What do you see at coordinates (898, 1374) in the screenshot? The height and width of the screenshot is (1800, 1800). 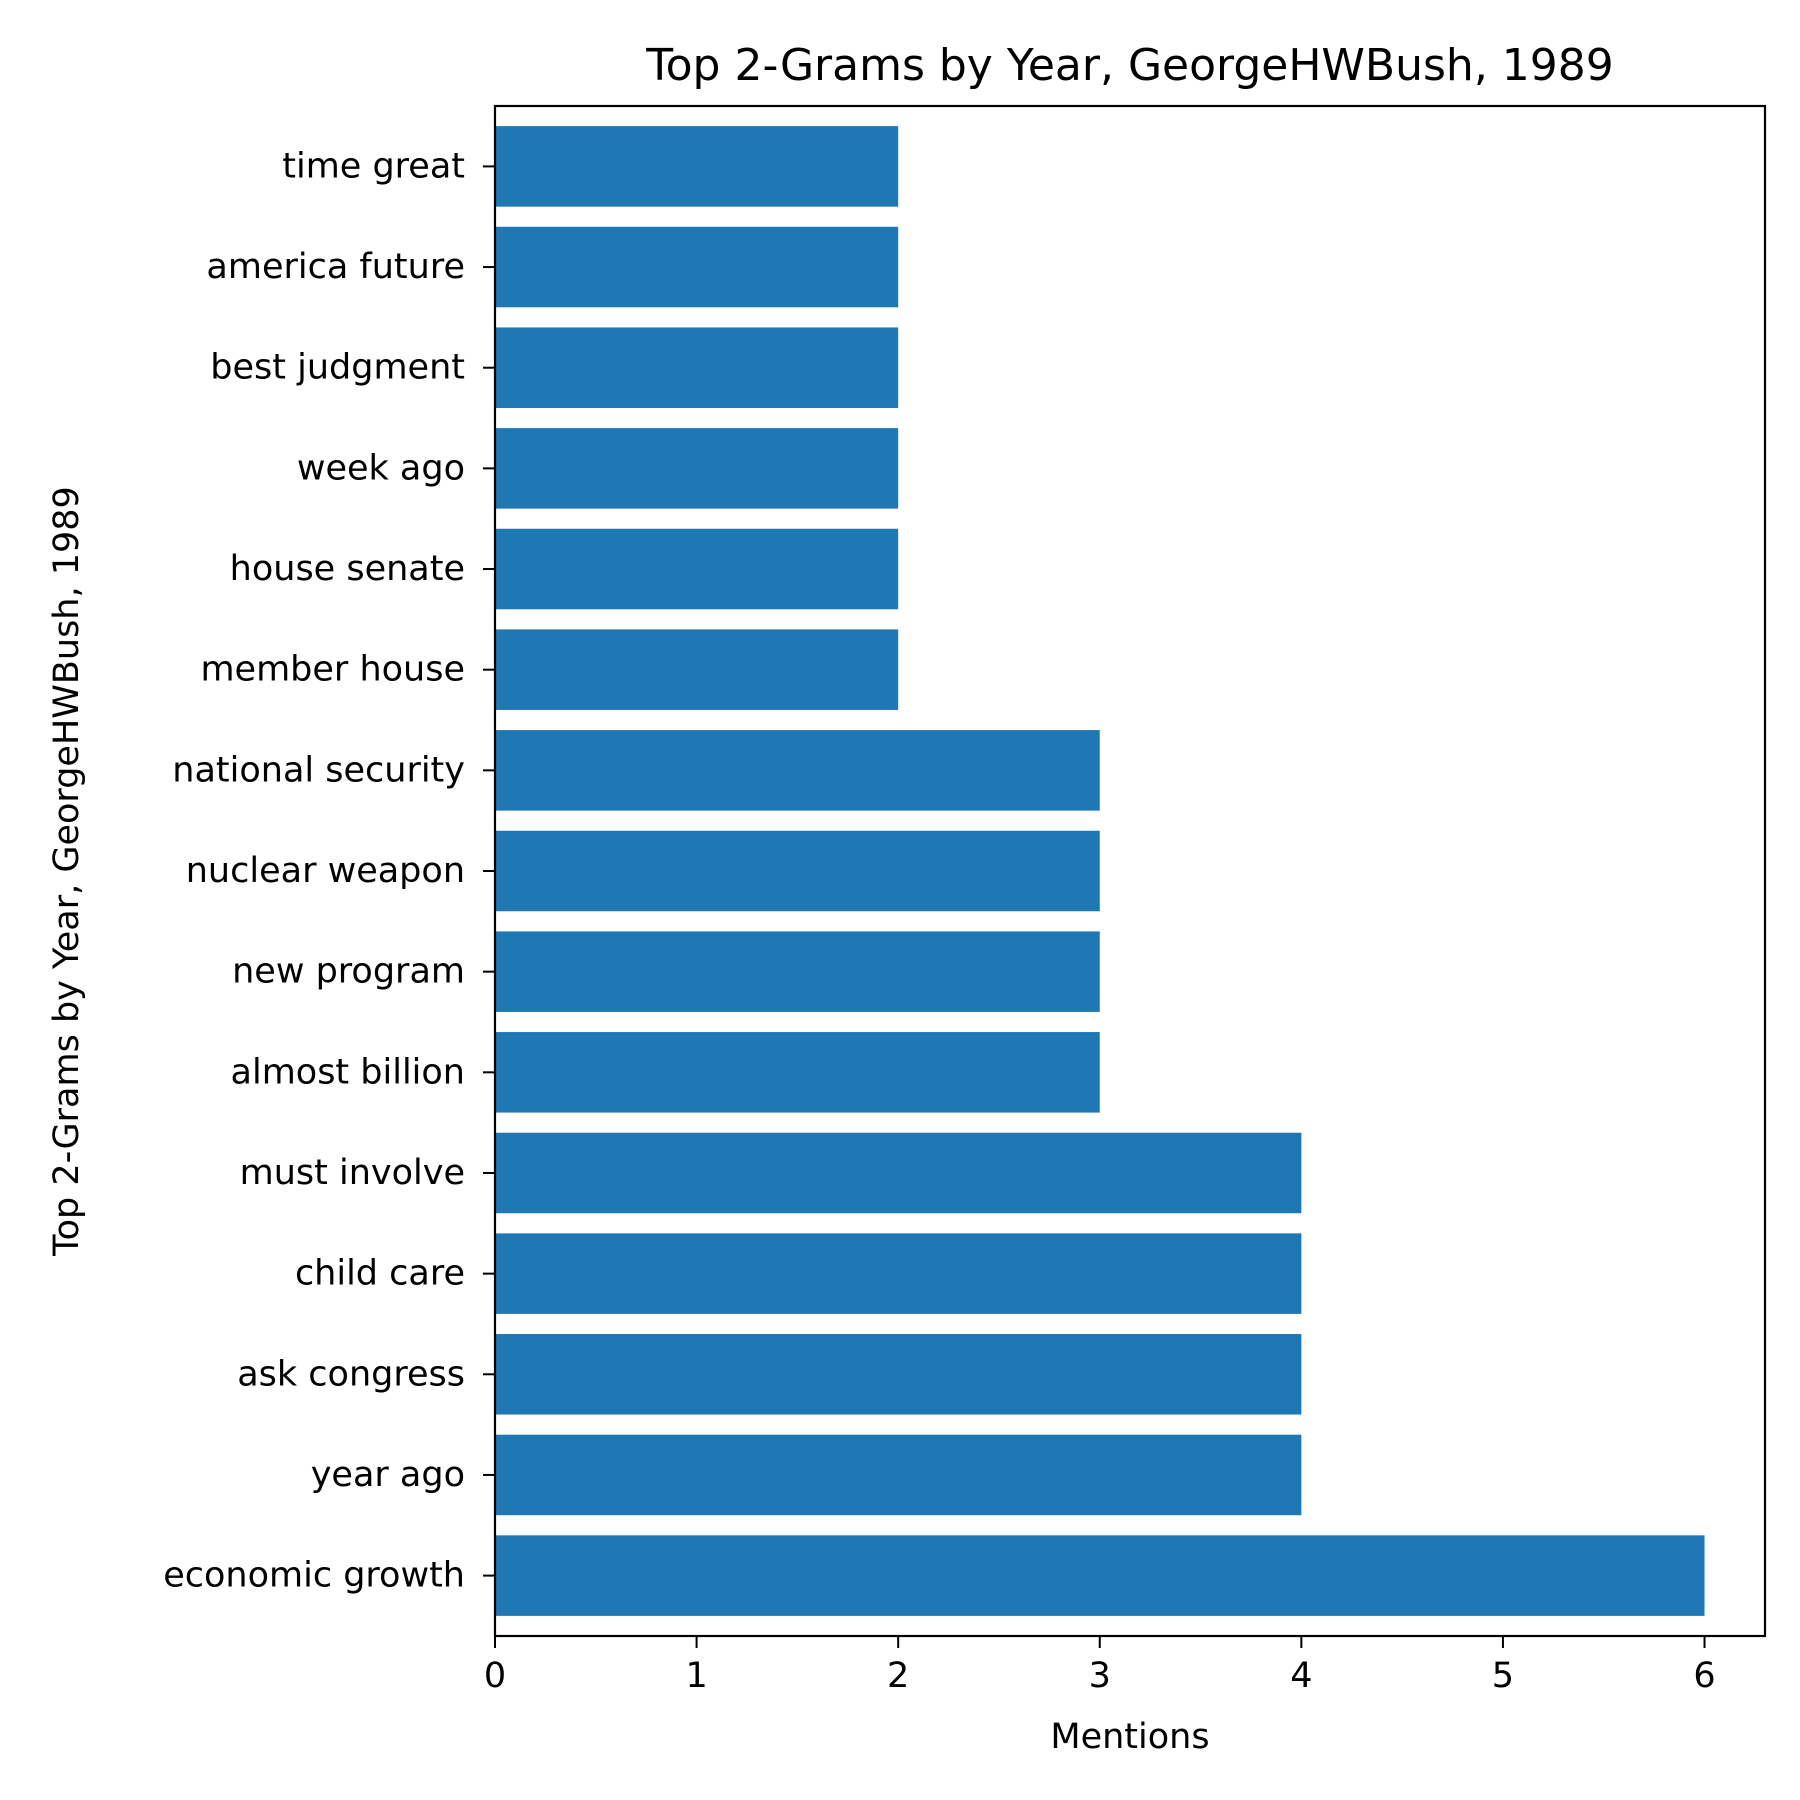 I see `bar-ask-congress` at bounding box center [898, 1374].